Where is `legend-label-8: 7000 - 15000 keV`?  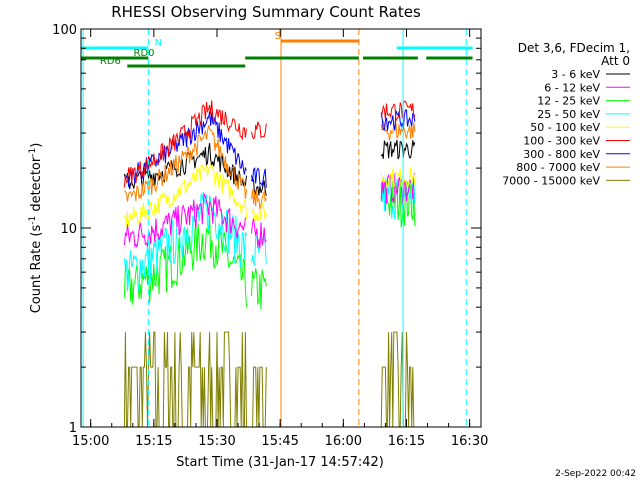
legend-label-8: 7000 - 15000 keV is located at coordinates (551, 180).